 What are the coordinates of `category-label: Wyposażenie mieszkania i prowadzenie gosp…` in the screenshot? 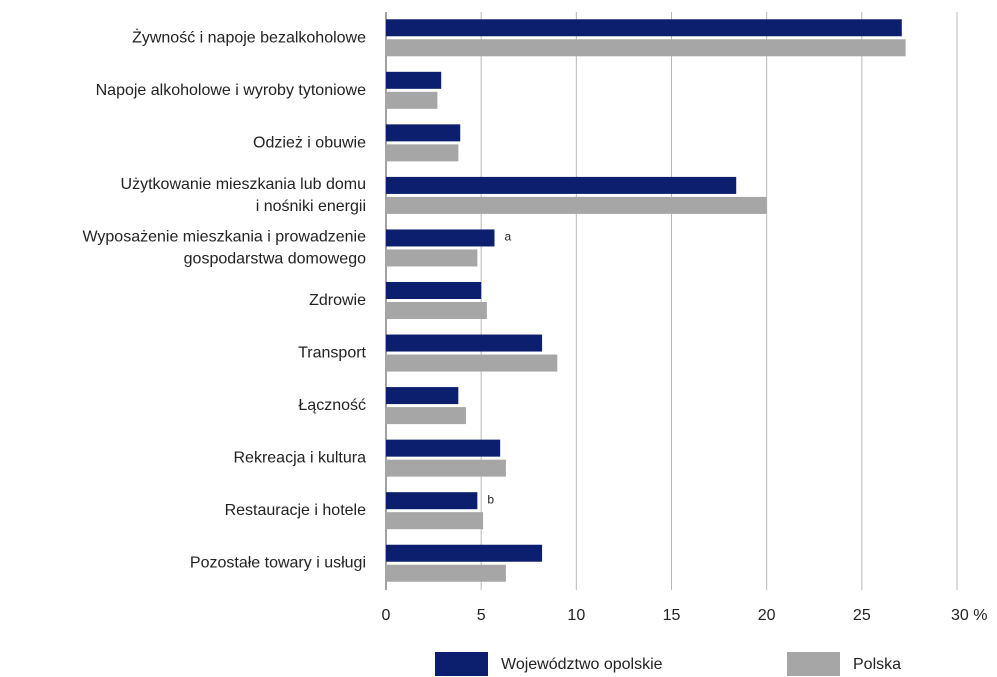 It's located at (224, 248).